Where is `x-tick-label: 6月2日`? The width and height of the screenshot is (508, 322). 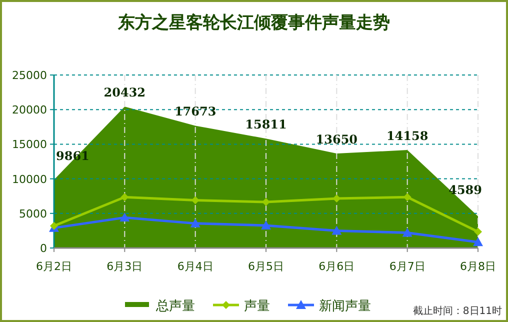
x-tick-label: 6月2日 is located at coordinates (54, 266).